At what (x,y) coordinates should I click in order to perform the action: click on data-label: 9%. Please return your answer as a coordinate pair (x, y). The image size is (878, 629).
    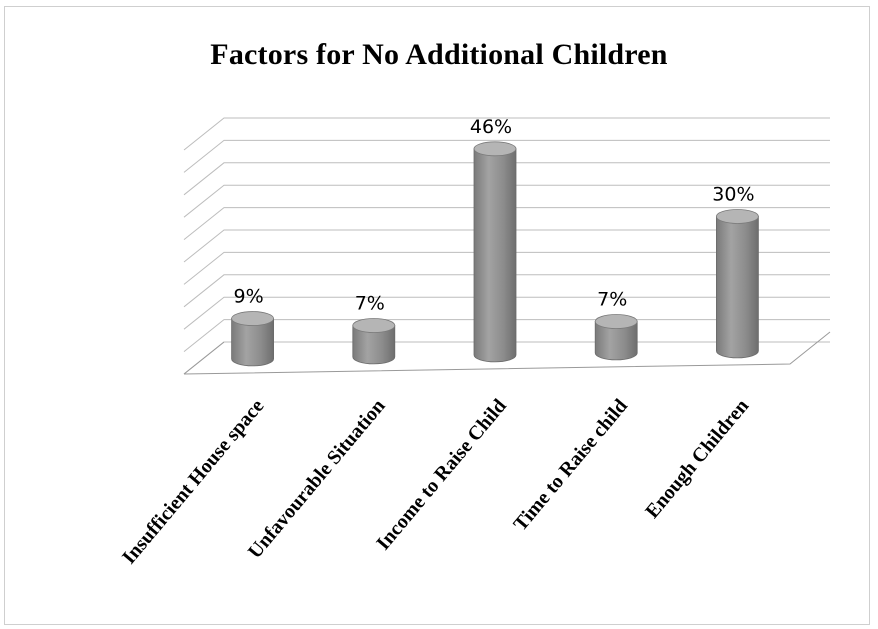
    Looking at the image, I should click on (249, 297).